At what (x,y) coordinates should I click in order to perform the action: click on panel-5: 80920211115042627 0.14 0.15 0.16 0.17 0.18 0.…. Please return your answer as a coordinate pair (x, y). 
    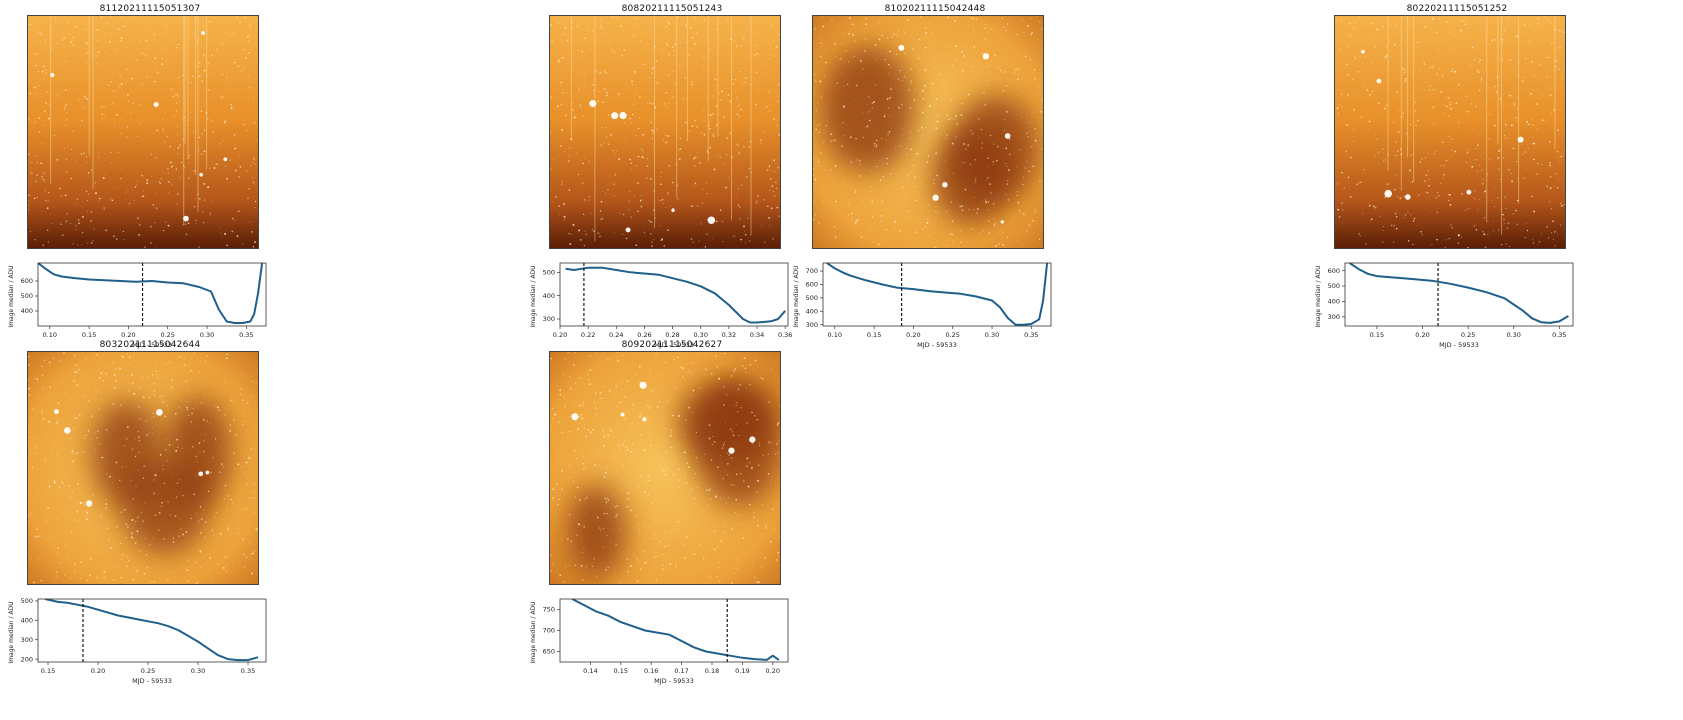
    Looking at the image, I should click on (672, 512).